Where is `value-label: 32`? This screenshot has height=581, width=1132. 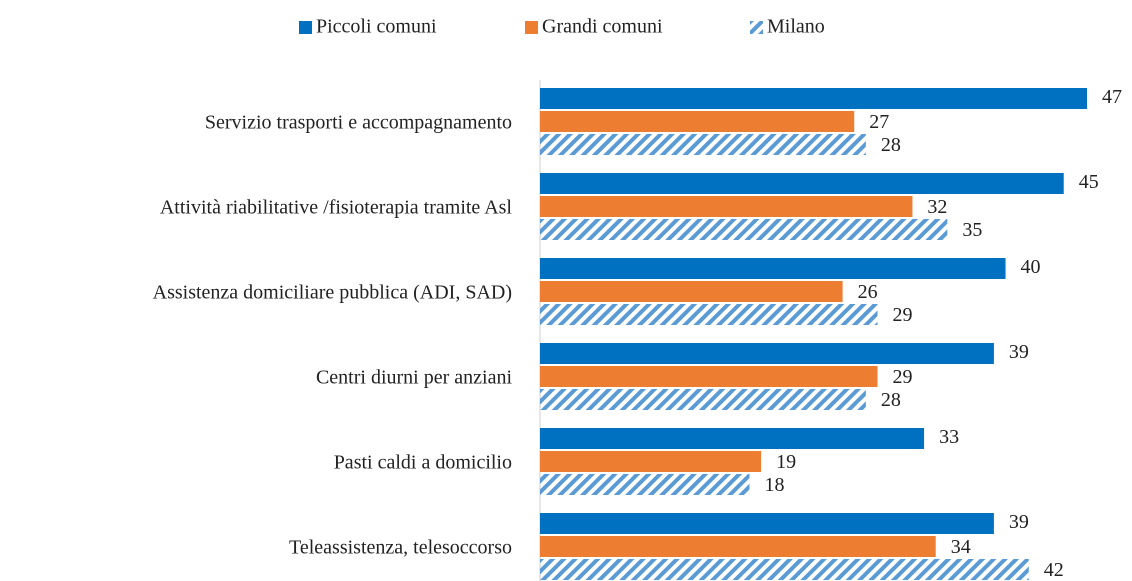
value-label: 32 is located at coordinates (937, 207).